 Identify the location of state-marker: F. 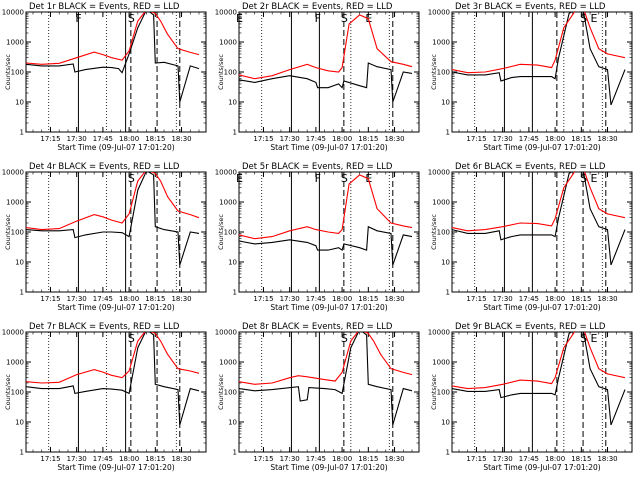
(318, 178).